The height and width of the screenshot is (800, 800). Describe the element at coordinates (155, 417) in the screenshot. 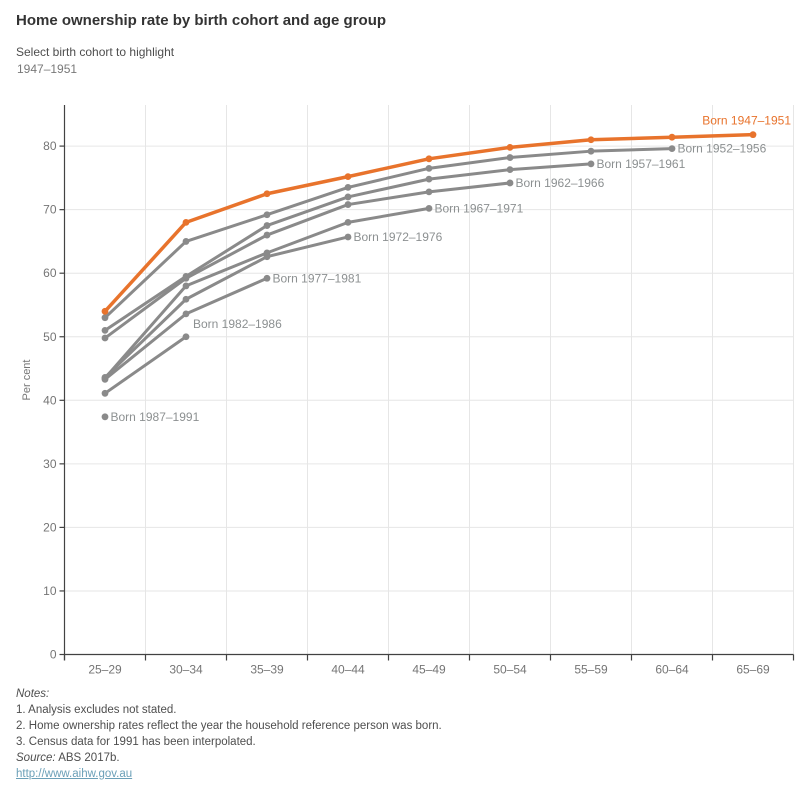

I see `series-label-born-1987-1991: Born 1987–1991` at that location.